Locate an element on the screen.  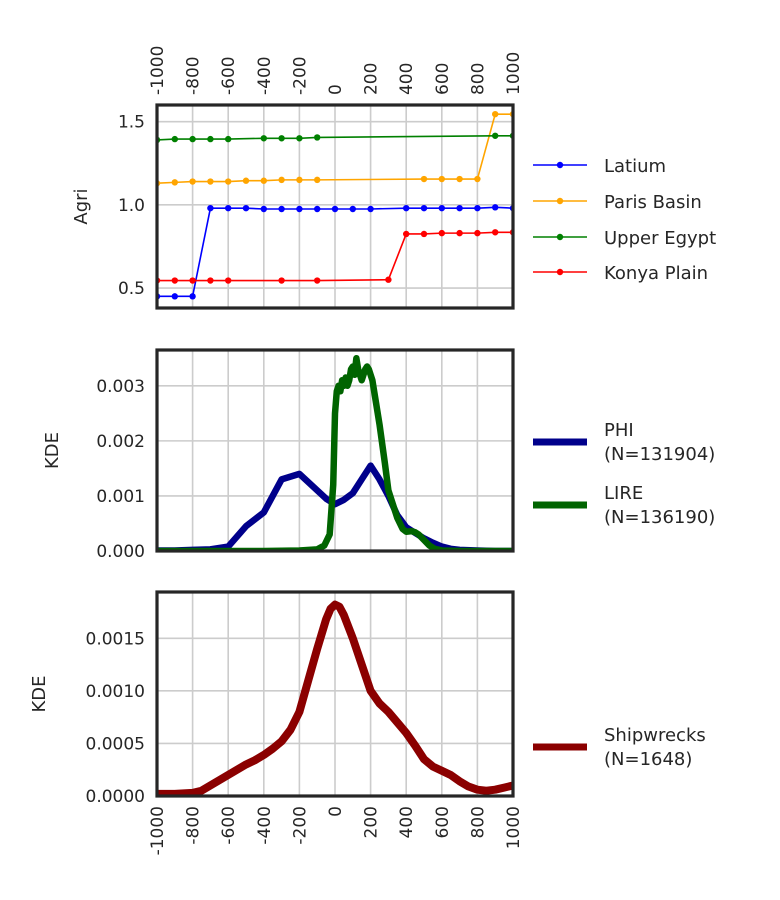
legend-label: Konya Plain is located at coordinates (656, 273).